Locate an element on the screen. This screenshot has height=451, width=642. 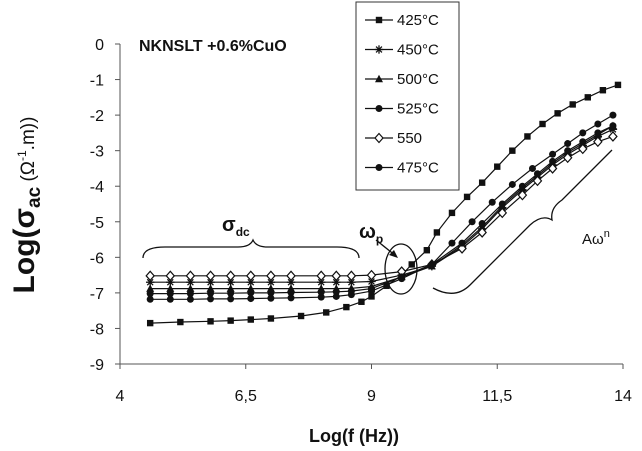
x-tick-label: 6,5 is located at coordinates (246, 396).